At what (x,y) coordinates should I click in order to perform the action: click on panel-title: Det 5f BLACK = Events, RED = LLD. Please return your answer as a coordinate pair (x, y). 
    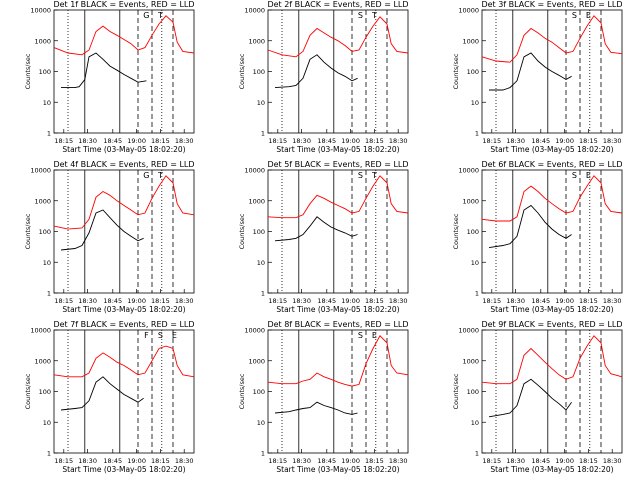
    Looking at the image, I should click on (337, 164).